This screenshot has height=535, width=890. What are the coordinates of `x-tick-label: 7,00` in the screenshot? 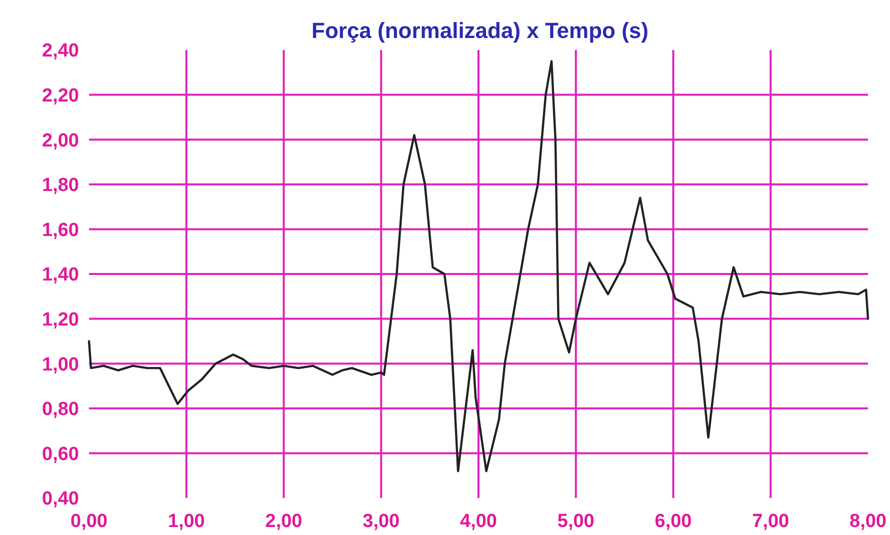 It's located at (771, 521).